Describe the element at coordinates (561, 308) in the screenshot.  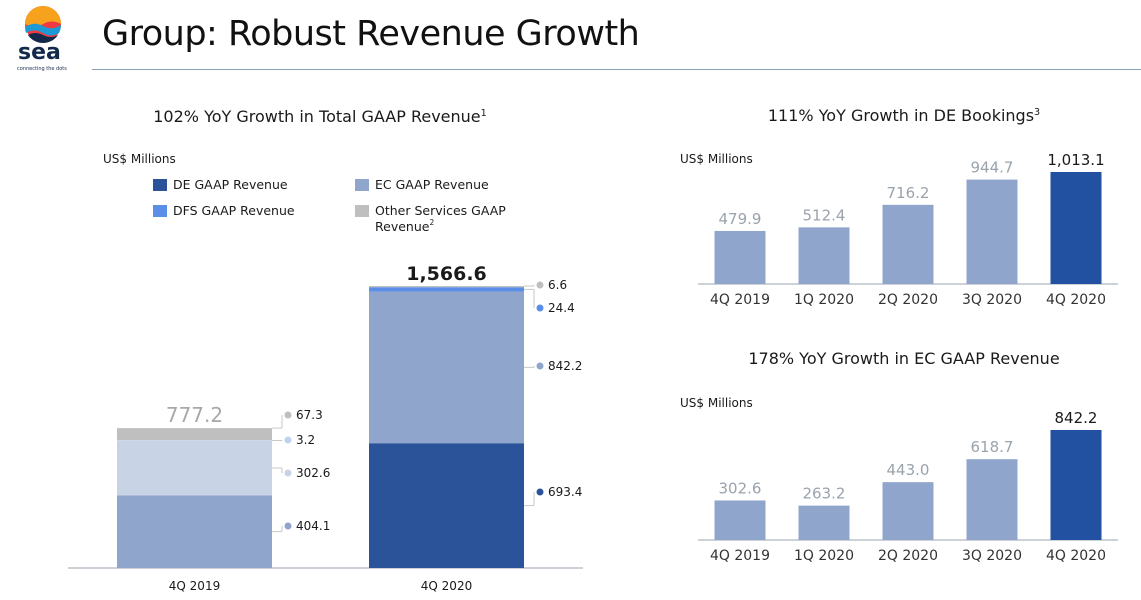
I see `segment-value-label: 24.4` at that location.